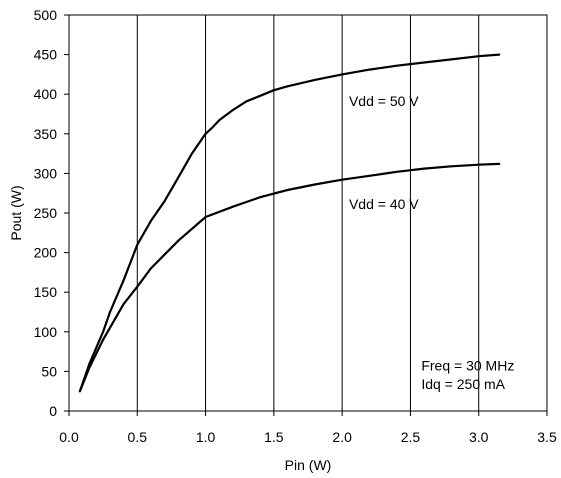 The image size is (561, 478). I want to click on y-tick-label: 350, so click(46, 134).